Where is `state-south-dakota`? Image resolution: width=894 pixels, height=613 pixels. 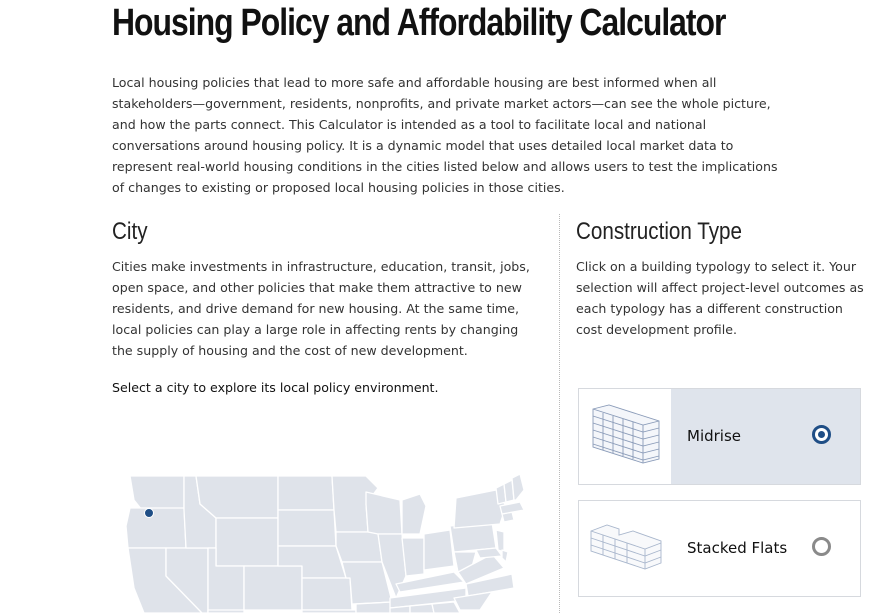
state-south-dakota is located at coordinates (307, 528).